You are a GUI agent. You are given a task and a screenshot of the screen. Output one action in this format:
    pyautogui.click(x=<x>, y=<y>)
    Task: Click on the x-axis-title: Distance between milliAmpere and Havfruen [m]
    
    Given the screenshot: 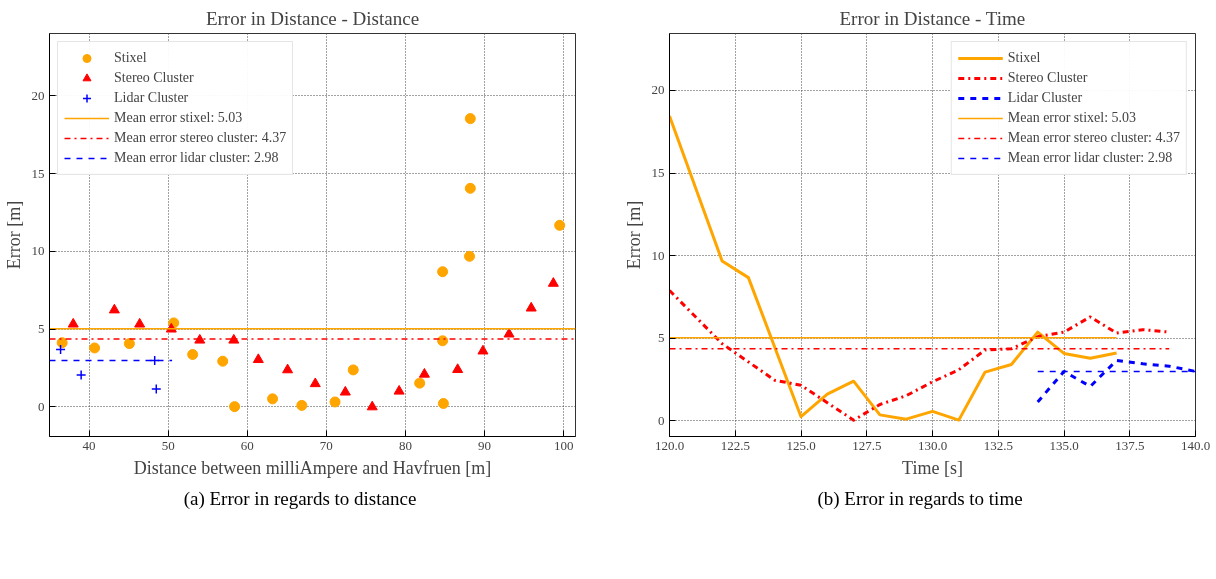 What is the action you would take?
    pyautogui.click(x=312, y=467)
    